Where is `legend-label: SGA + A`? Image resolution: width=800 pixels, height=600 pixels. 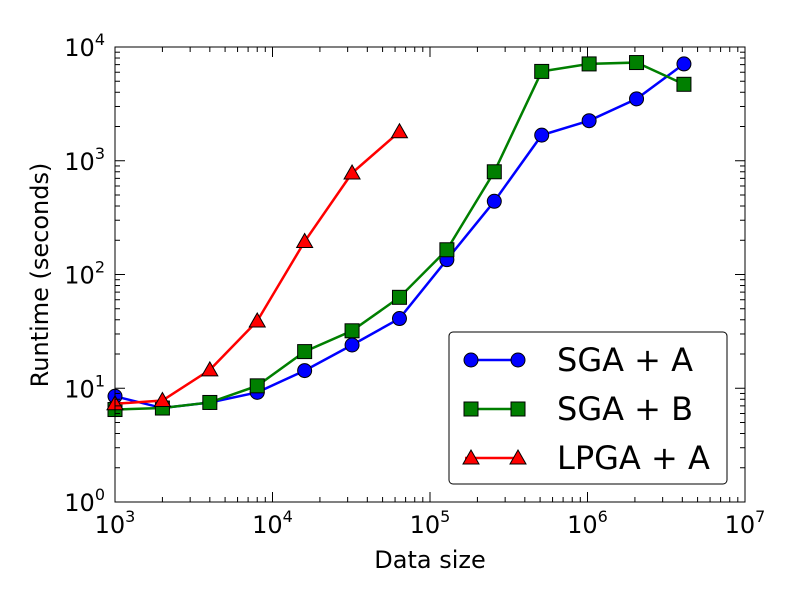 legend-label: SGA + A is located at coordinates (625, 360).